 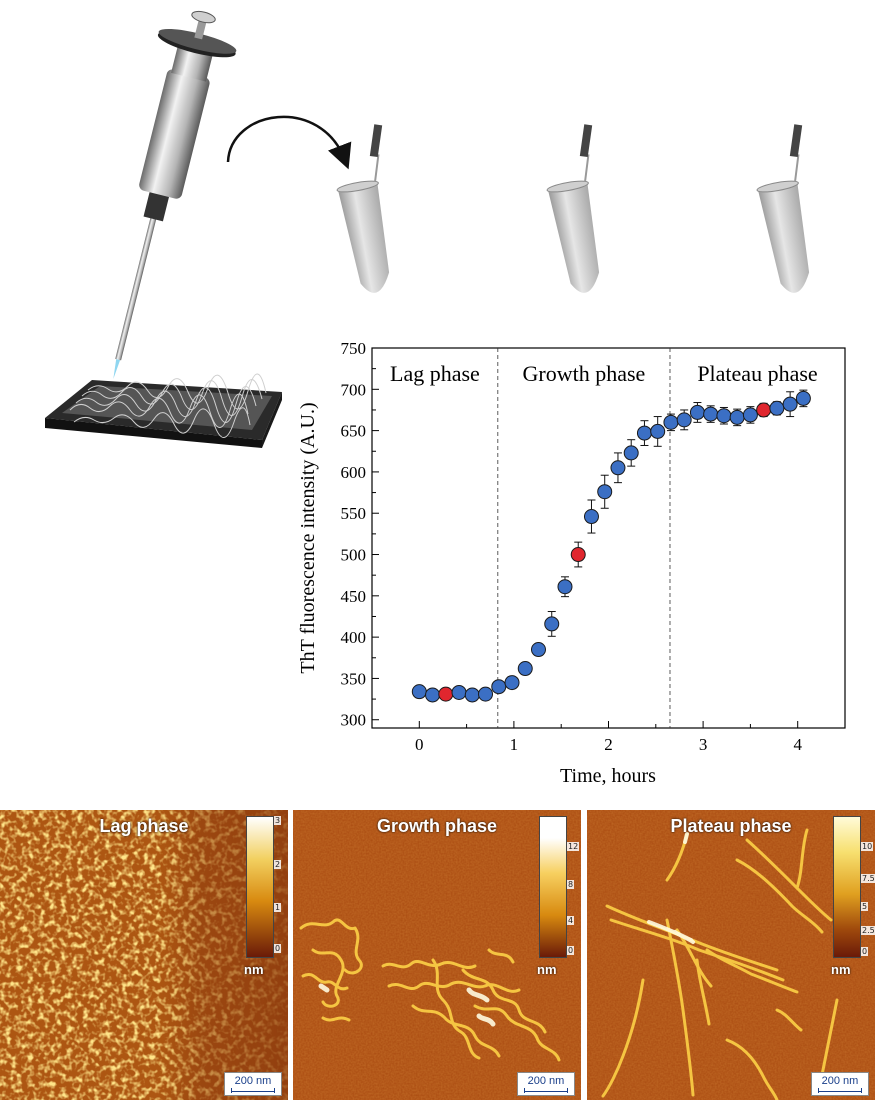 I want to click on pipette-icon, so click(x=175, y=195).